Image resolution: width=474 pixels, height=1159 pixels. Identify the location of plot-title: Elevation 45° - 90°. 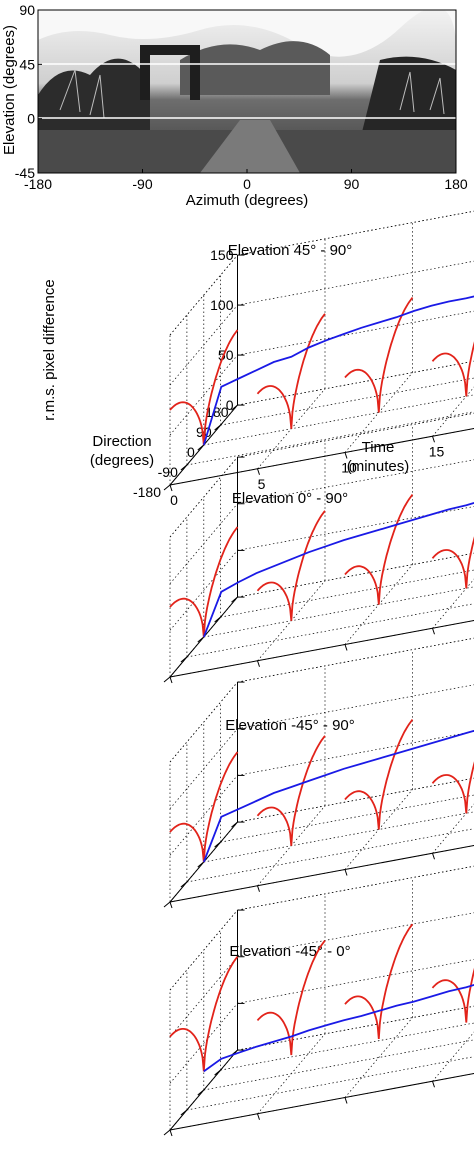
(290, 250).